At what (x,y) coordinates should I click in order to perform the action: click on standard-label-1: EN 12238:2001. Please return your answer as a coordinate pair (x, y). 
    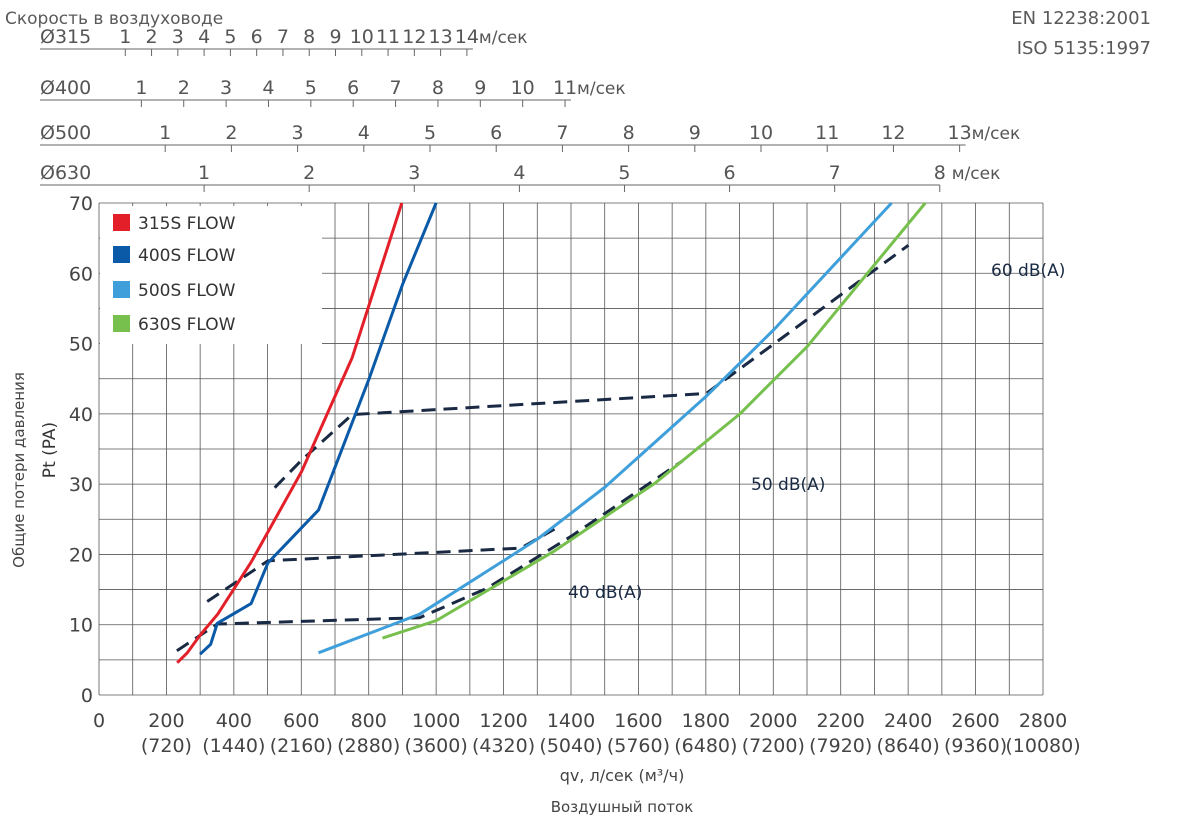
    Looking at the image, I should click on (1081, 18).